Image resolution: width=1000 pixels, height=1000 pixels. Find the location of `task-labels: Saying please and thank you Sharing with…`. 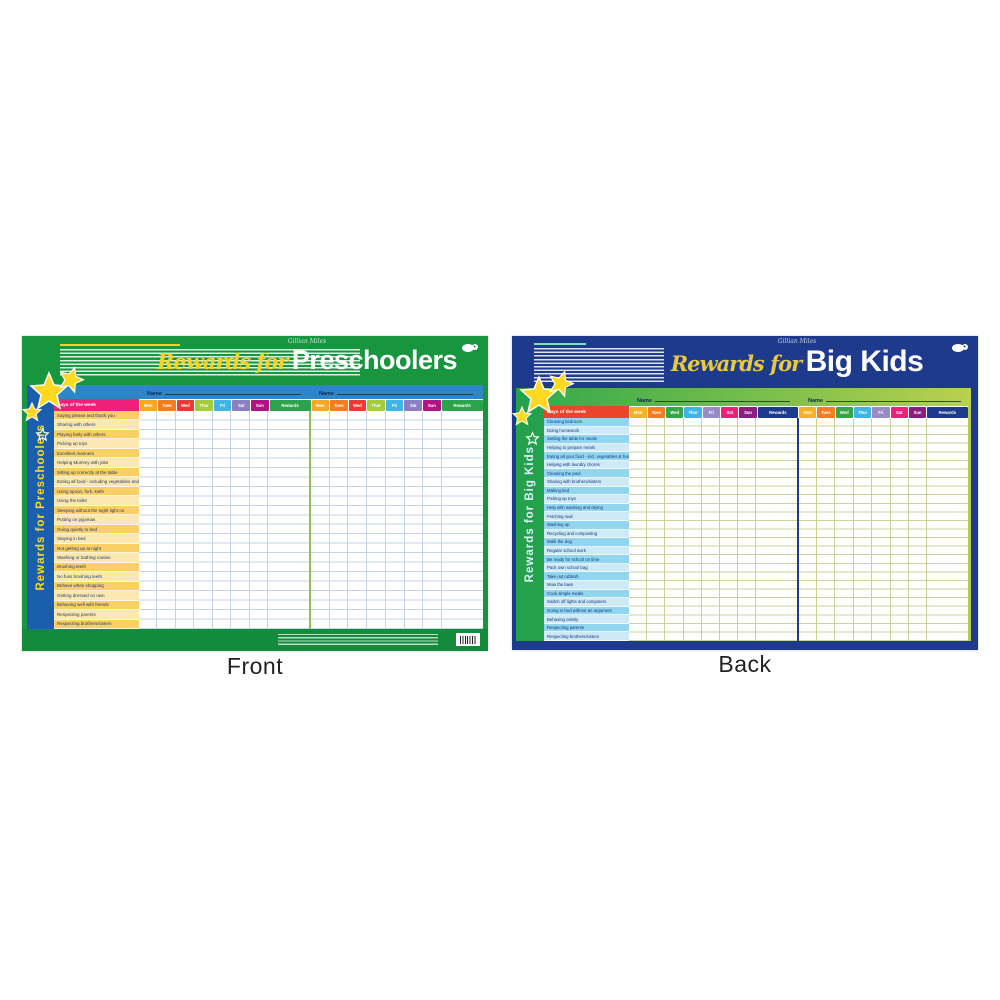

task-labels: Saying please and thank you Sharing with… is located at coordinates (96, 520).